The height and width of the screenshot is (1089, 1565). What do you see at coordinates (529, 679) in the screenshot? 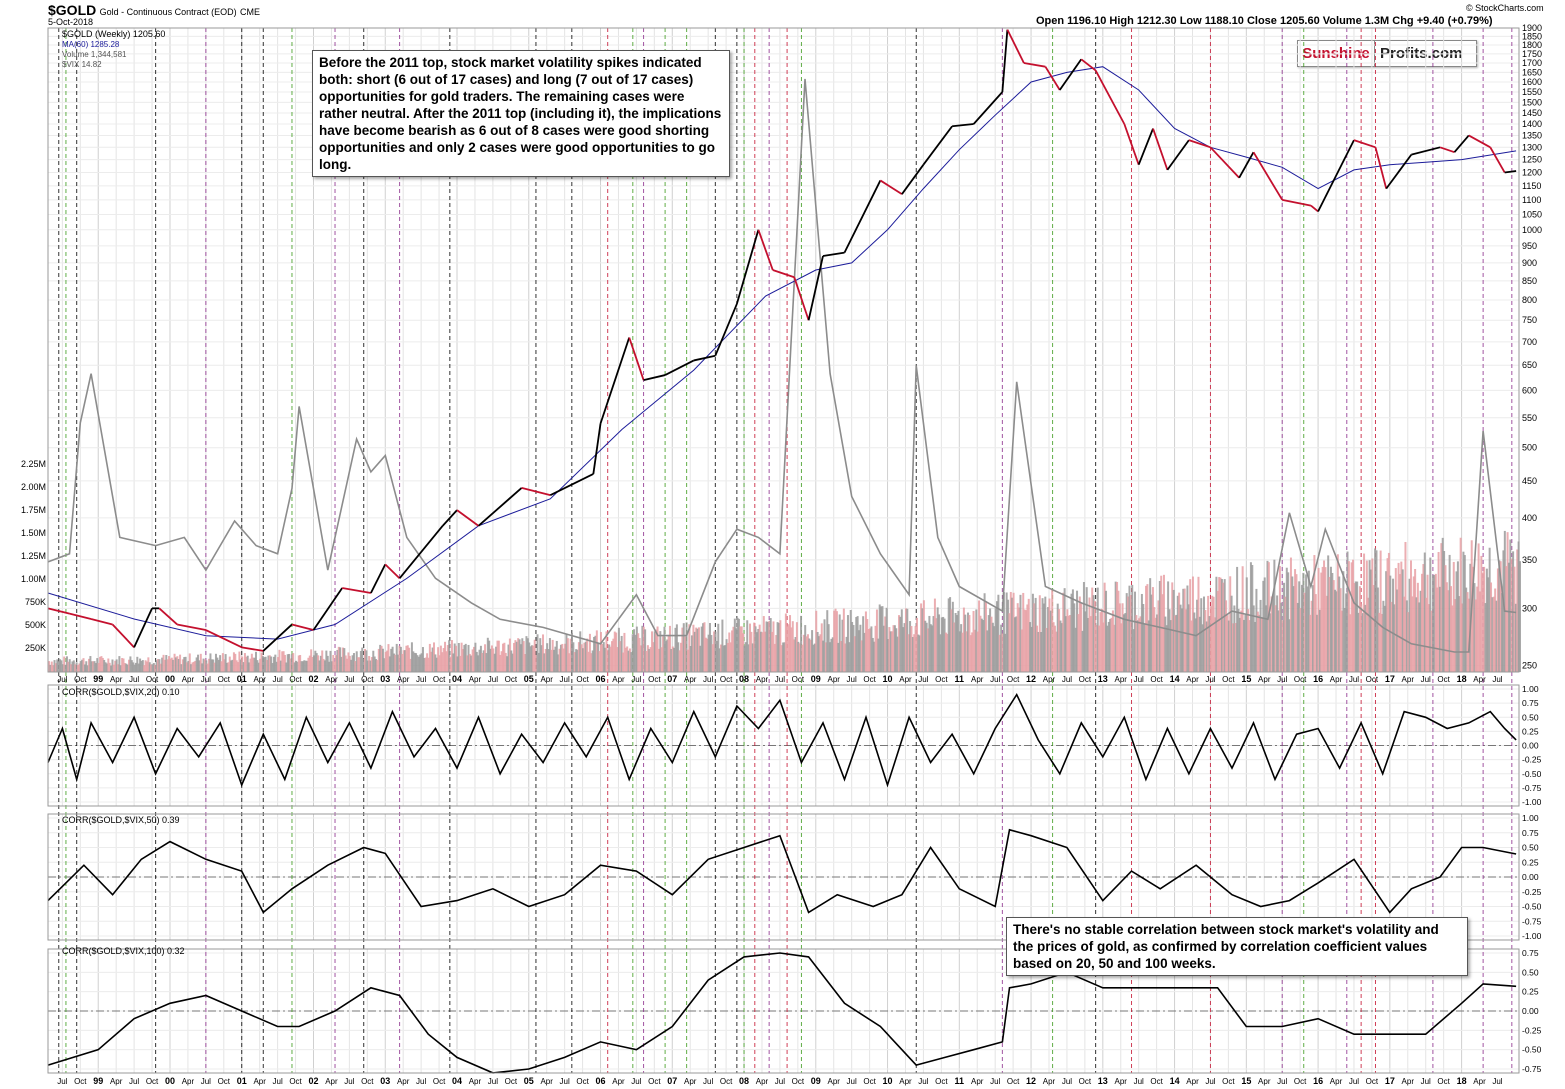
I see `x-tick-year: 05` at bounding box center [529, 679].